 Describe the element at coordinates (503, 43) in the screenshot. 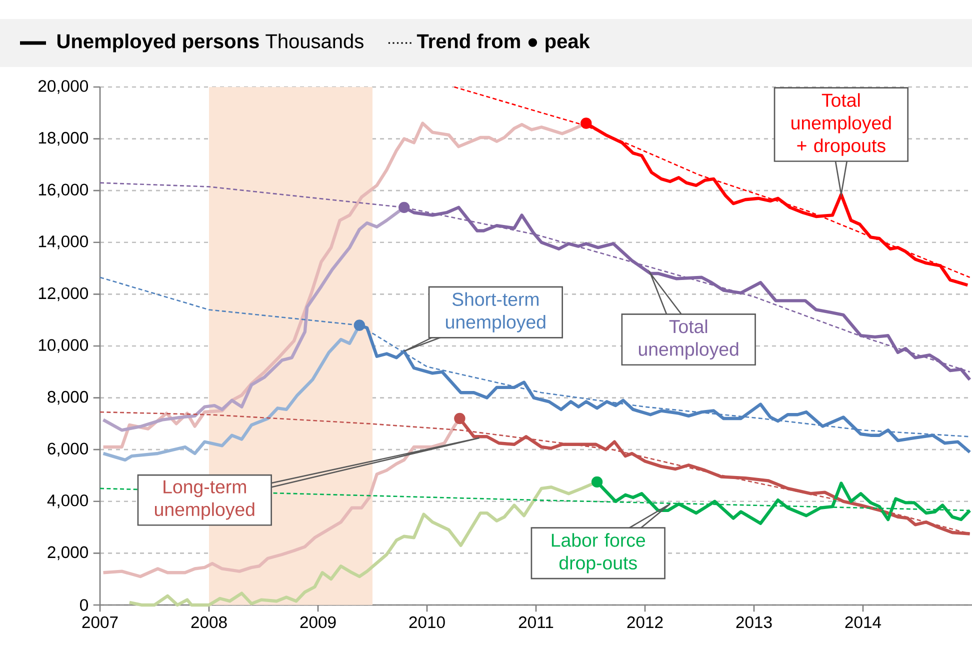

I see `text: Trend from ● peak` at that location.